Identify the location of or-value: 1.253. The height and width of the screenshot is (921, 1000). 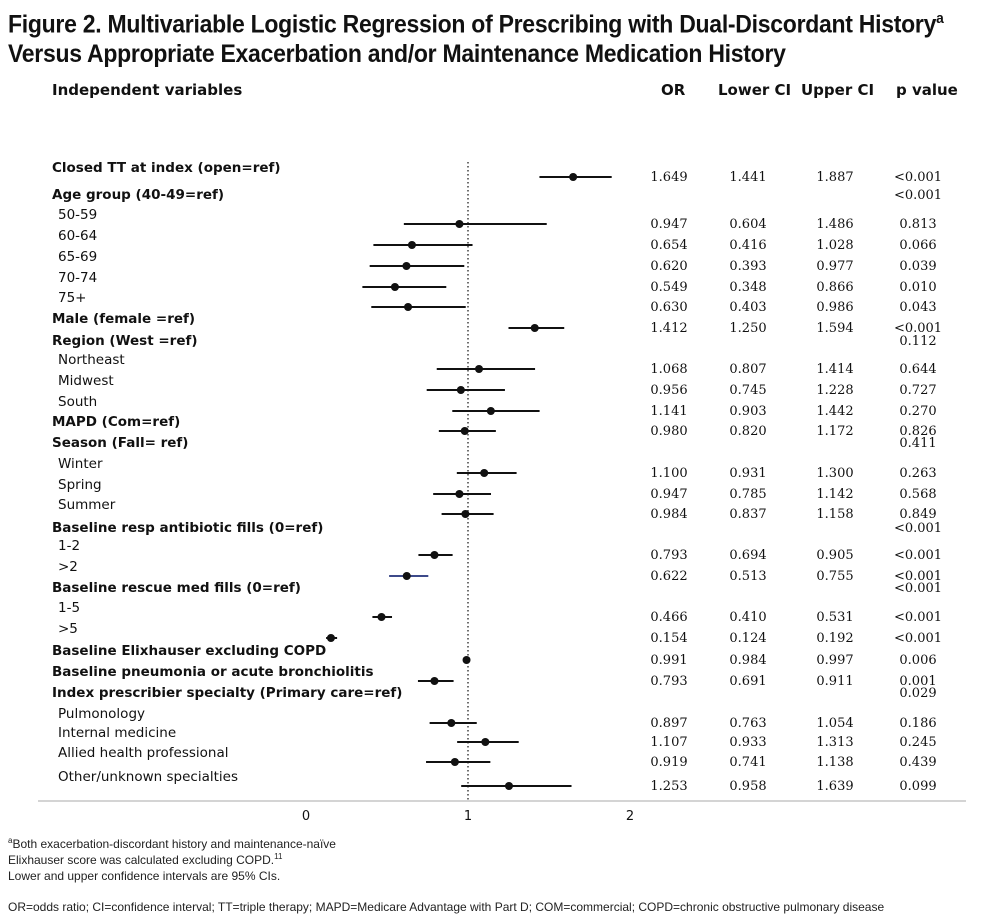
(668, 786).